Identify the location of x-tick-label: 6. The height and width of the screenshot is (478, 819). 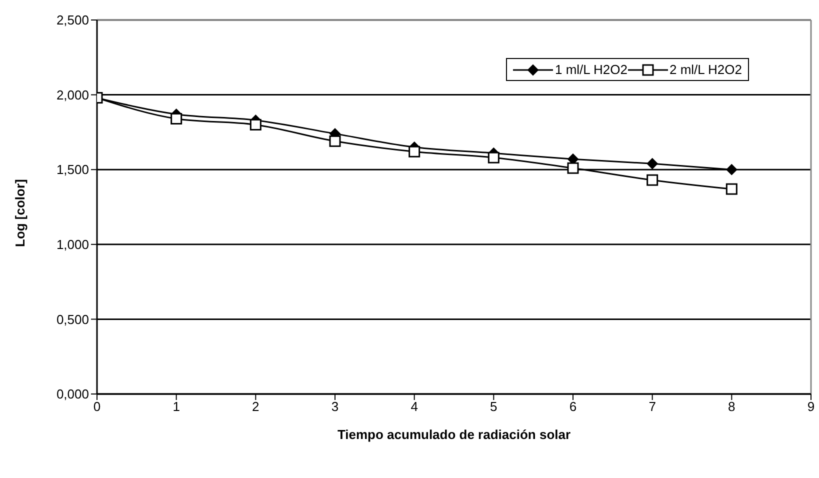
(573, 406).